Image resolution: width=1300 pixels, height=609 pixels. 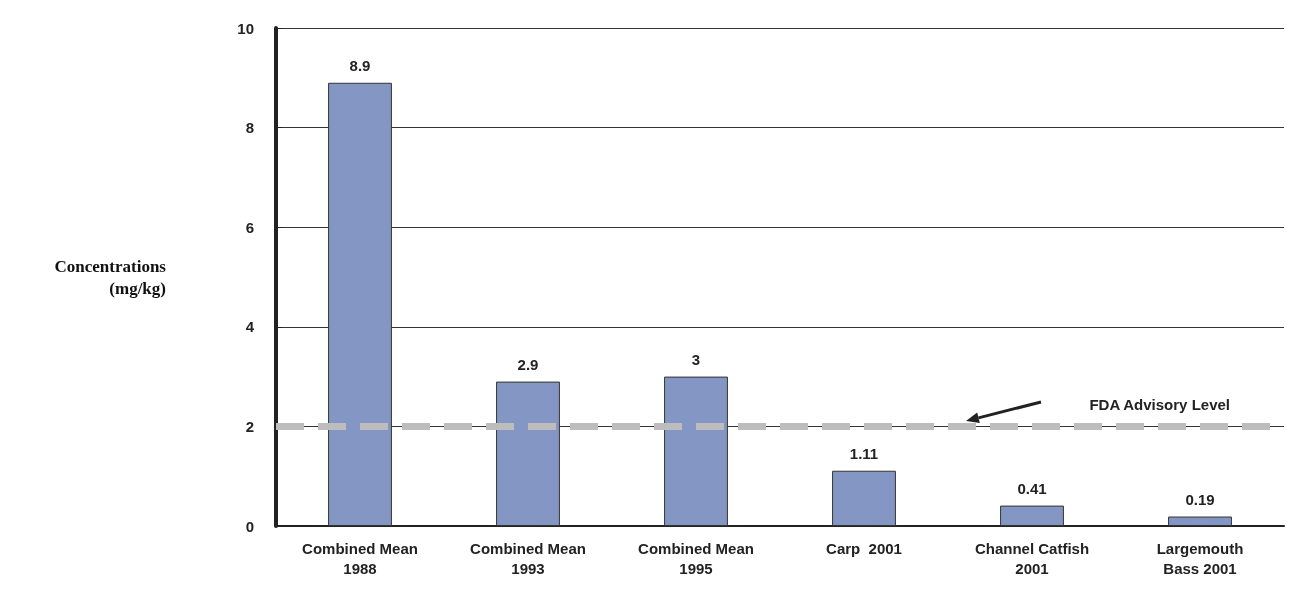 What do you see at coordinates (249, 227) in the screenshot?
I see `y-tick-label: 6` at bounding box center [249, 227].